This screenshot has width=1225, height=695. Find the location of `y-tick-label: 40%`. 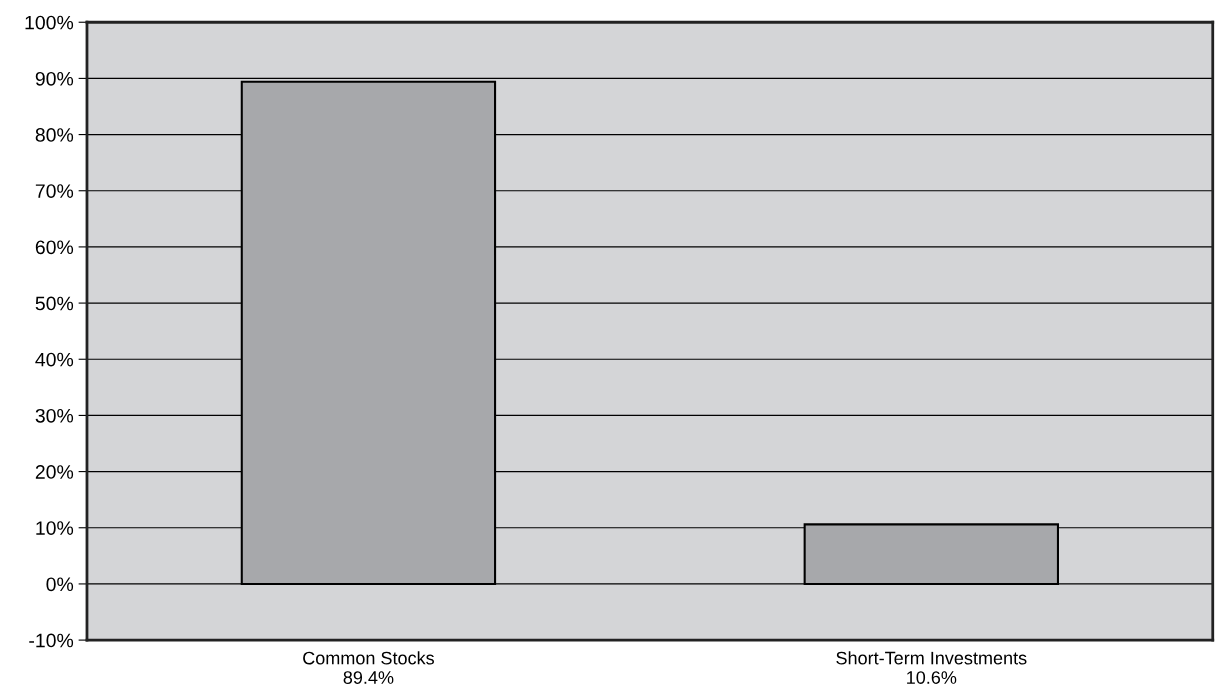

y-tick-label: 40% is located at coordinates (54, 359).